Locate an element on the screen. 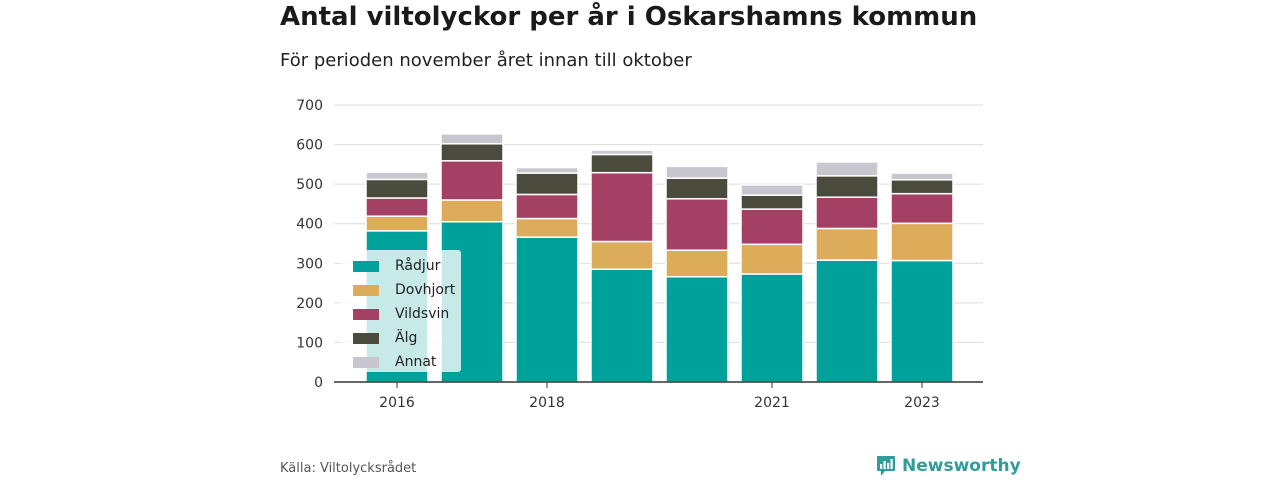 This screenshot has height=480, width=1280. legend-label: Dovhjort is located at coordinates (425, 290).